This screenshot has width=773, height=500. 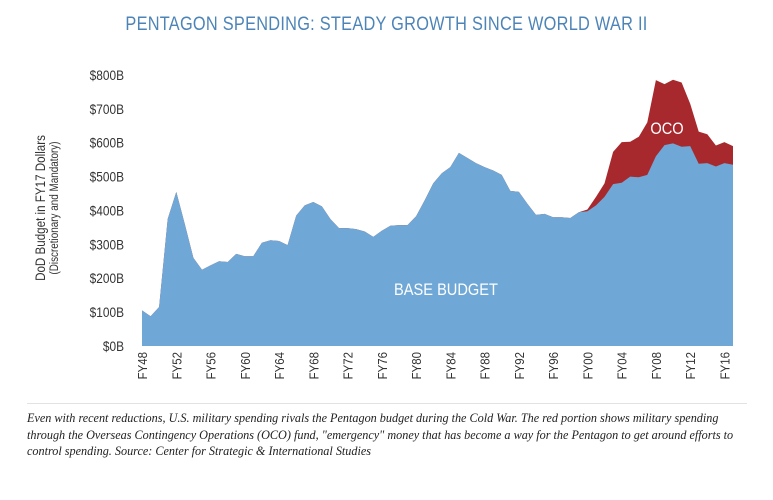 I want to click on x-tick-label: FY88, so click(x=485, y=366).